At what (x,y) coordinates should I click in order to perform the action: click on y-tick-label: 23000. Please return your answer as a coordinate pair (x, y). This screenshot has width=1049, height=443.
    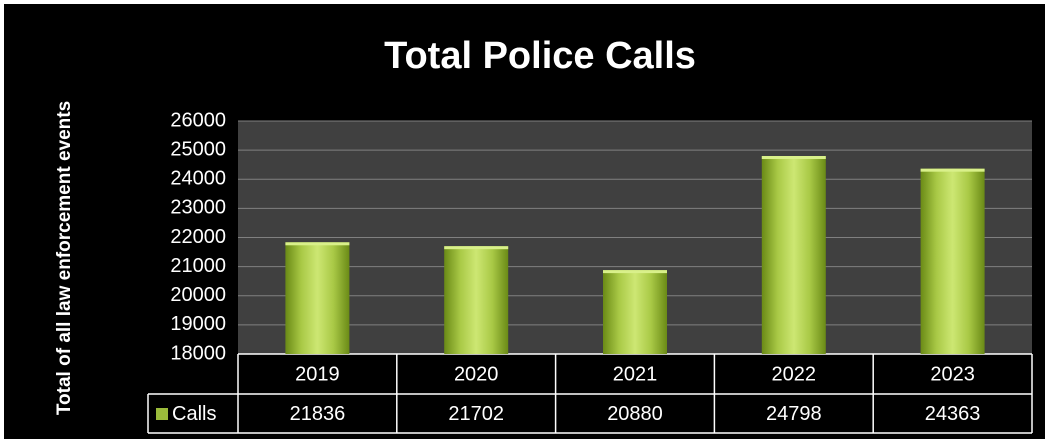
    Looking at the image, I should click on (198, 208).